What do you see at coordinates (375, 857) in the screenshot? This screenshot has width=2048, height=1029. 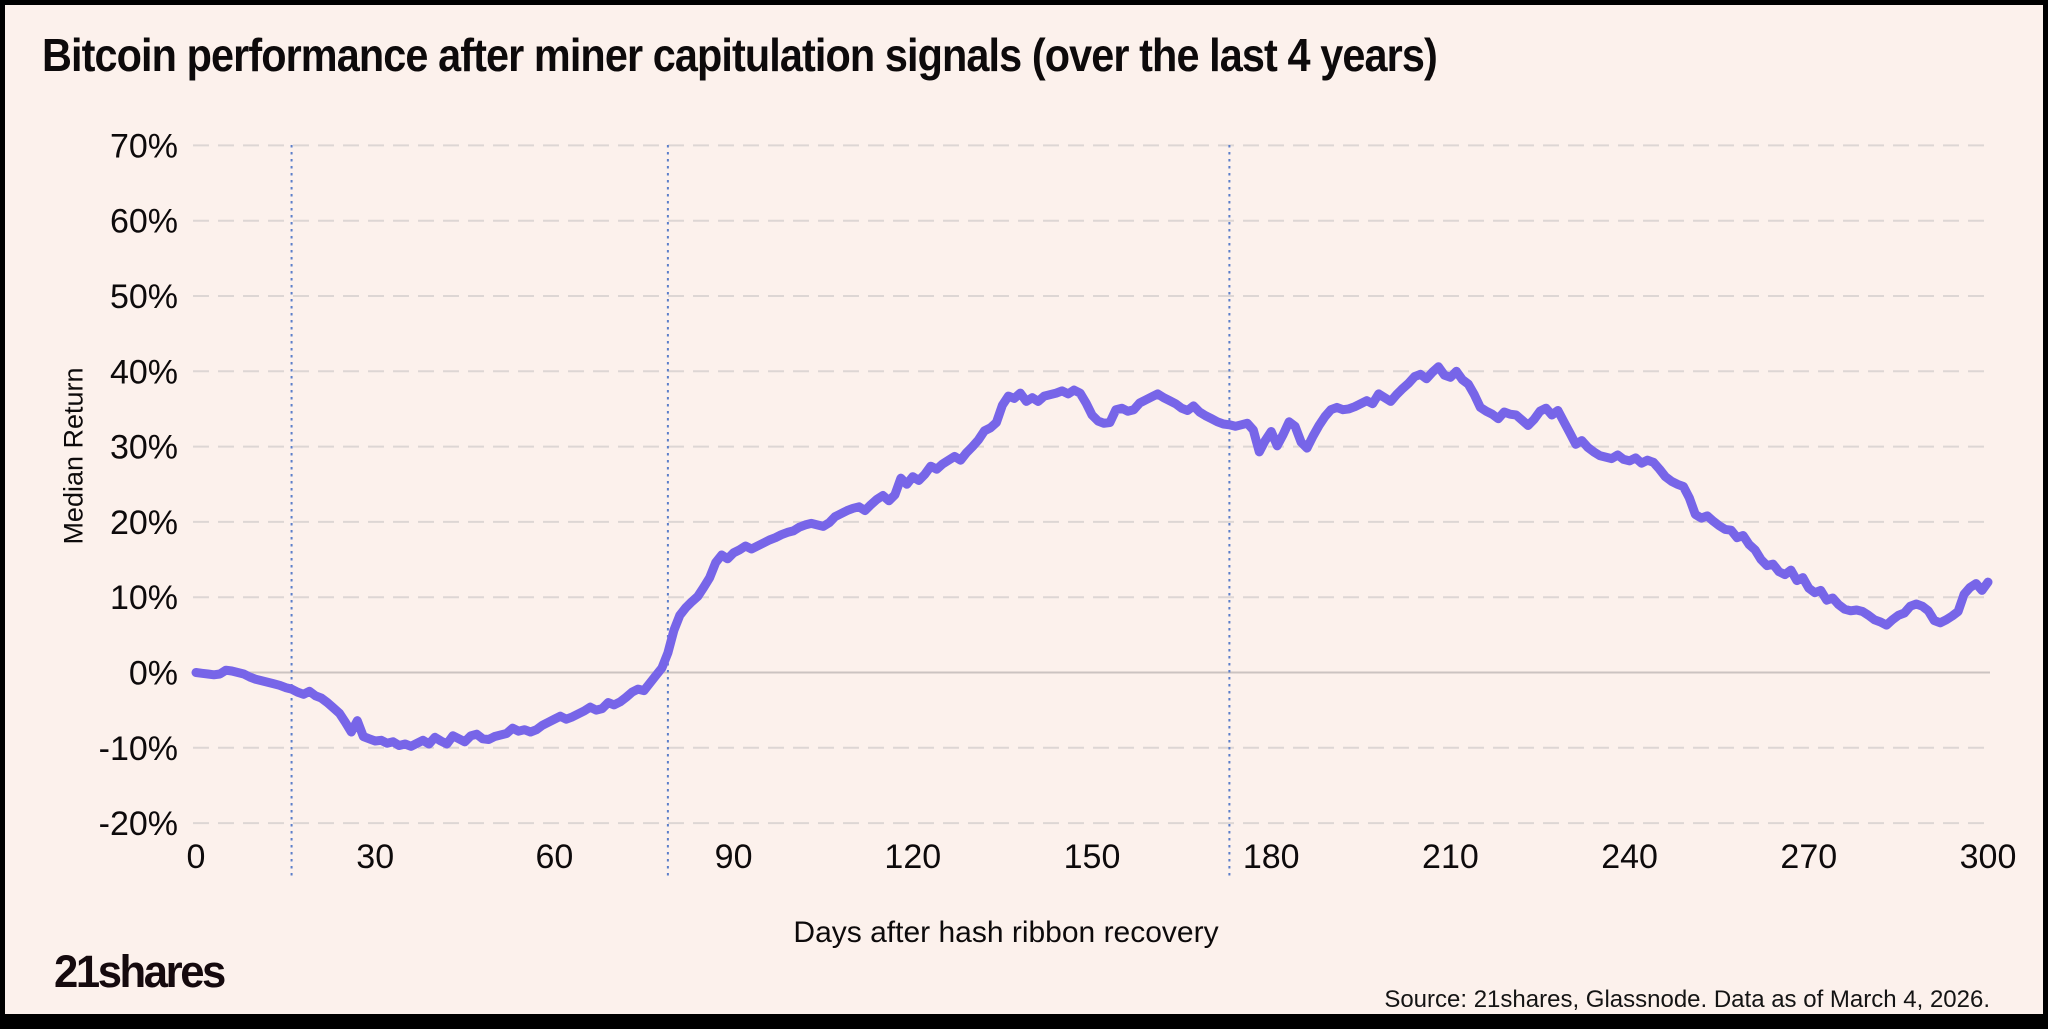 I see `x-tick-label: 30` at bounding box center [375, 857].